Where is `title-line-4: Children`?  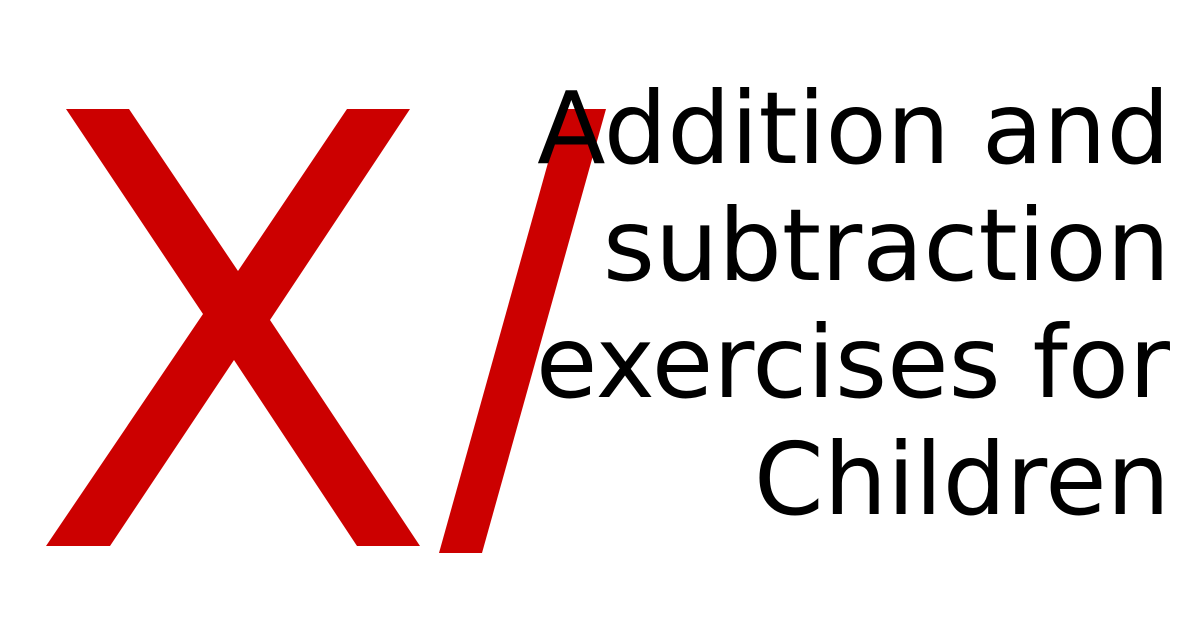 title-line-4: Children is located at coordinates (961, 479).